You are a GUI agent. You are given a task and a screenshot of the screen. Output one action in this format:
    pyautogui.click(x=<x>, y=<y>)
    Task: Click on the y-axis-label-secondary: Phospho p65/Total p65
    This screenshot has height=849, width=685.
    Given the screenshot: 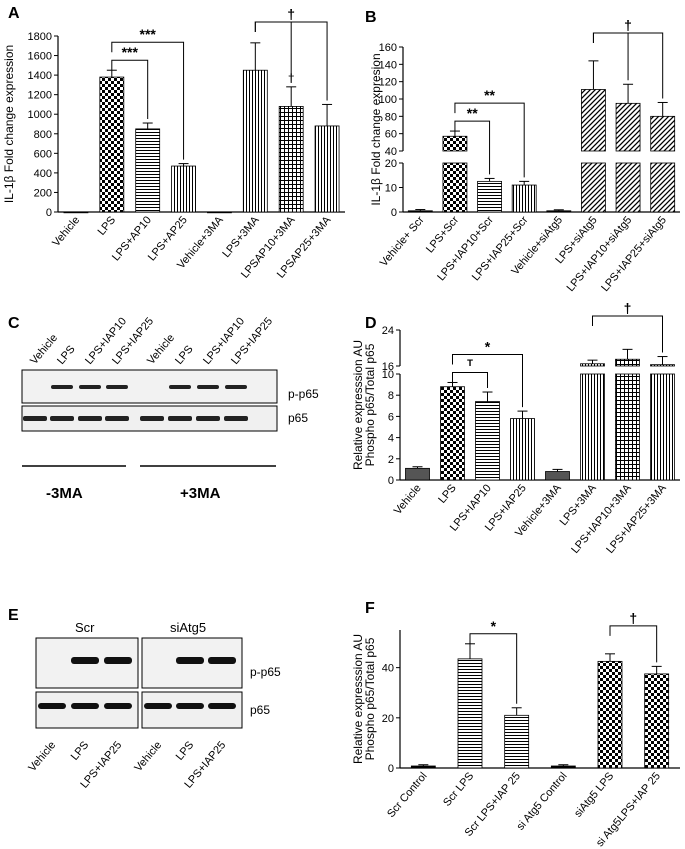 What is the action you would take?
    pyautogui.click(x=370, y=698)
    